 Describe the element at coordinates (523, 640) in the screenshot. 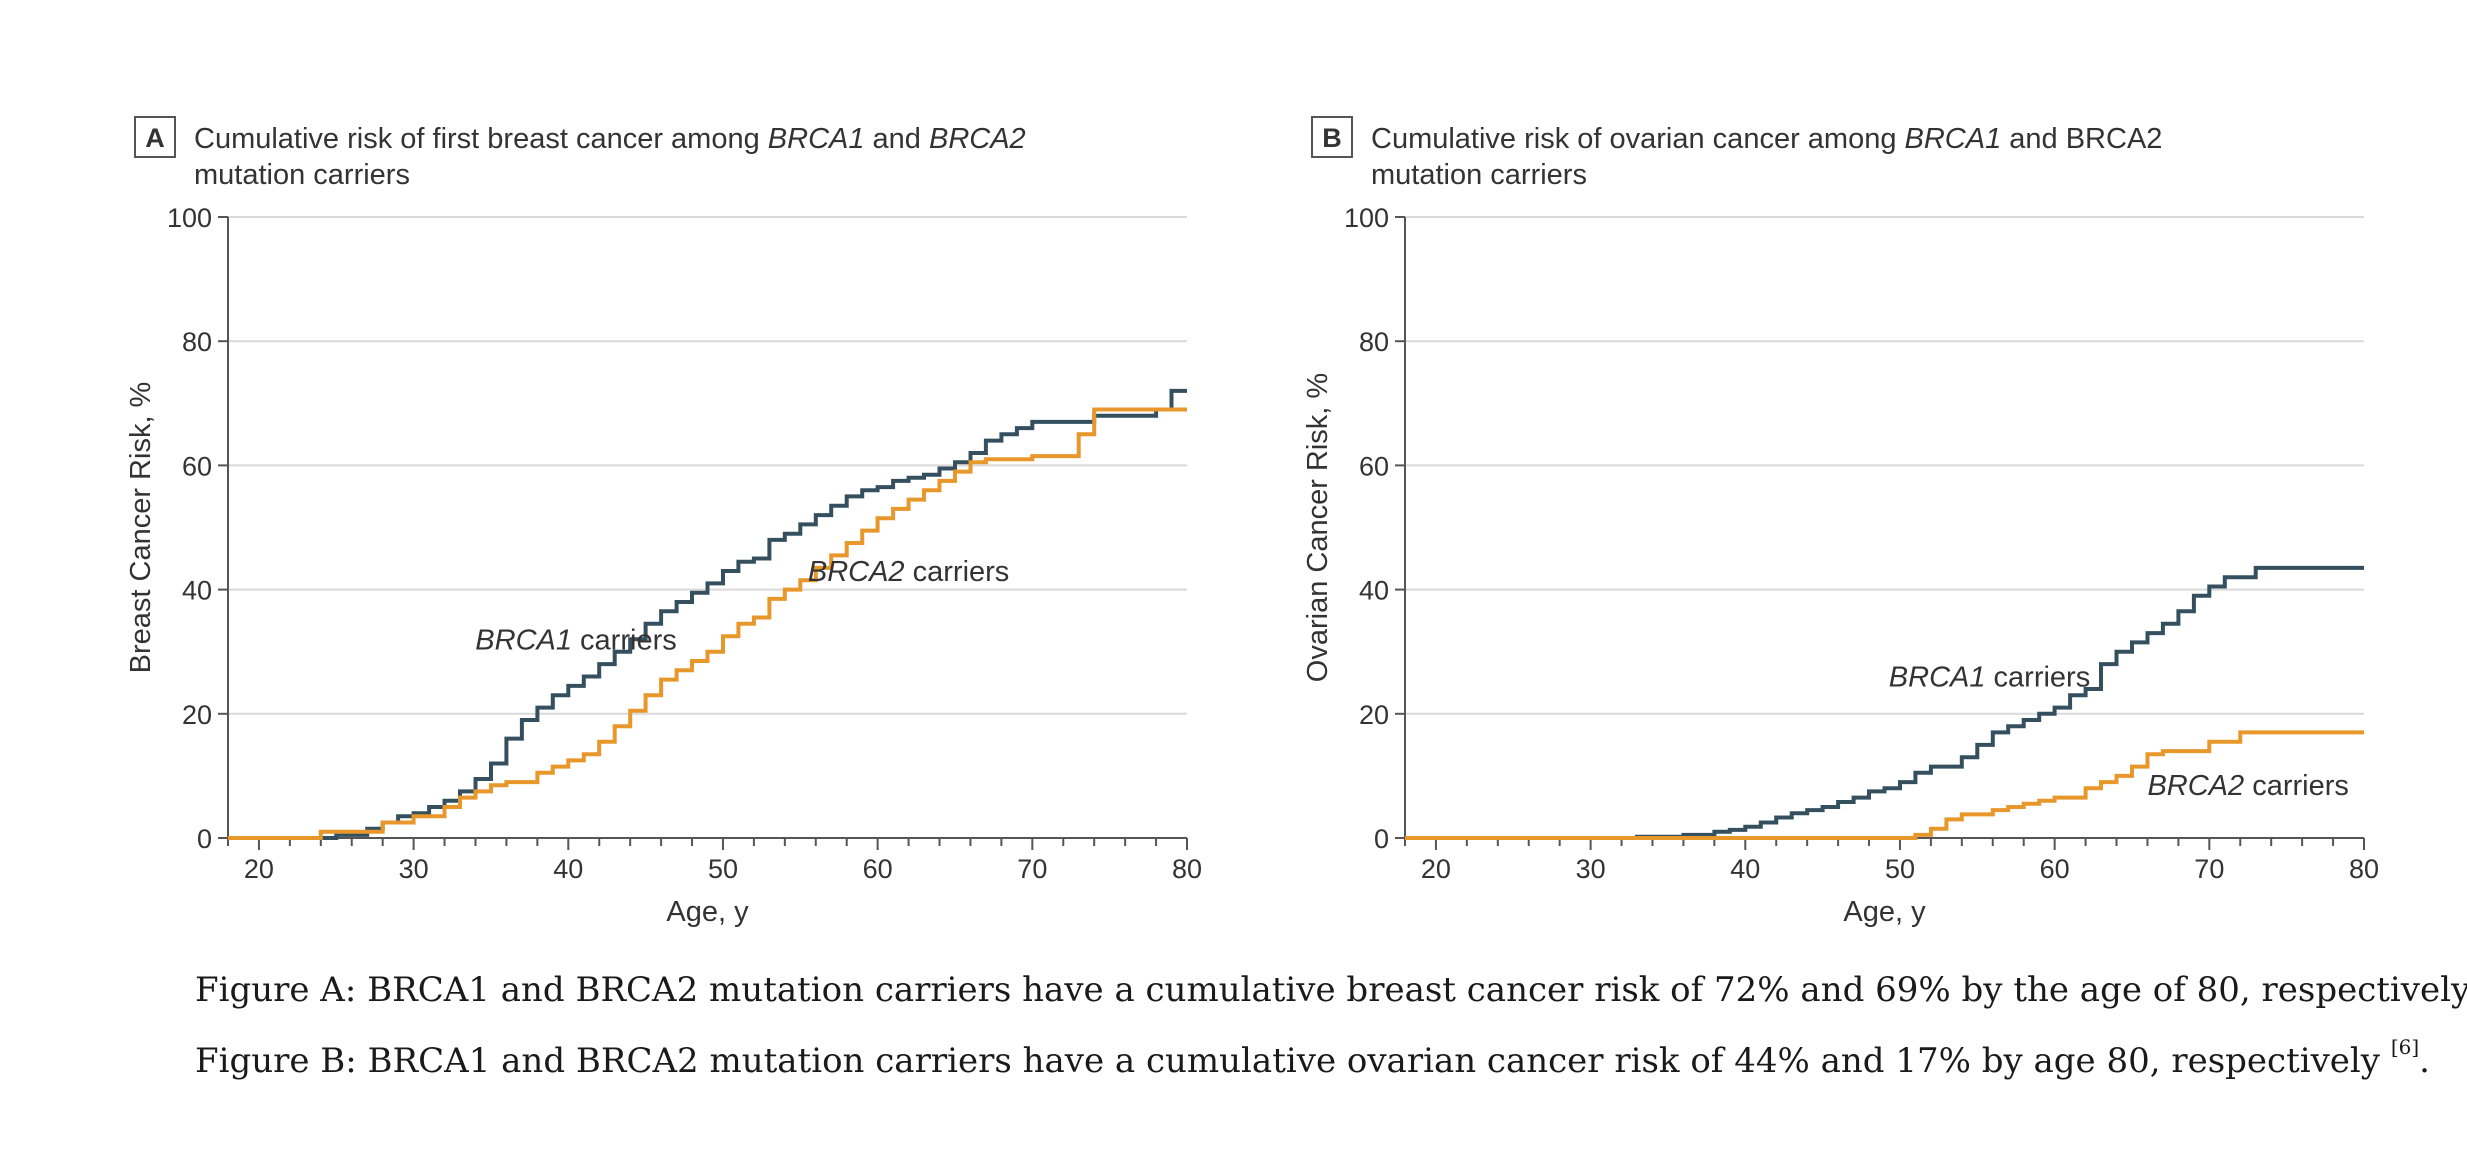

I see `series-label-name-a-0: BRCA1` at that location.